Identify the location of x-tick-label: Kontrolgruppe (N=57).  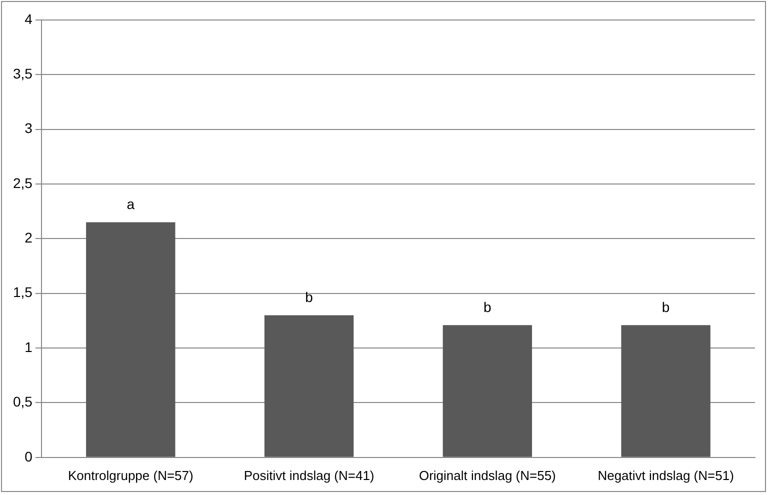
(131, 475).